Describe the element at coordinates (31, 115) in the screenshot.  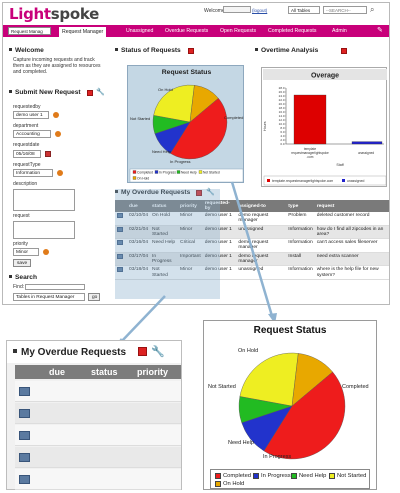
I see `requestedby-select: demo user 1` at that location.